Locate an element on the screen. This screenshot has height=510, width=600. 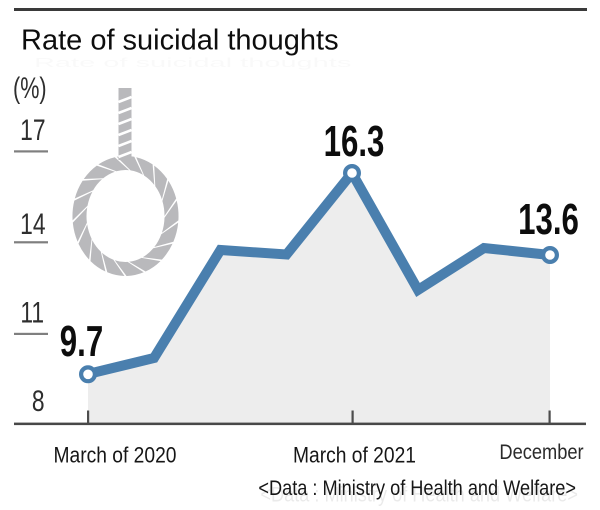
svg-text: 9.7 is located at coordinates (81, 342).